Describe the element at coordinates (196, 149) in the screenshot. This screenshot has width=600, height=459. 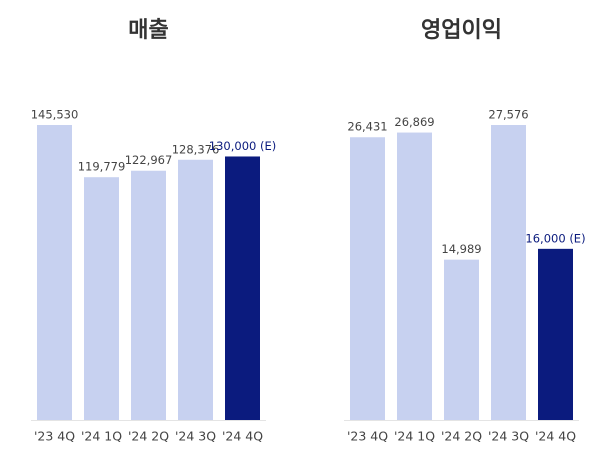
I see `value-label: 128,376` at that location.